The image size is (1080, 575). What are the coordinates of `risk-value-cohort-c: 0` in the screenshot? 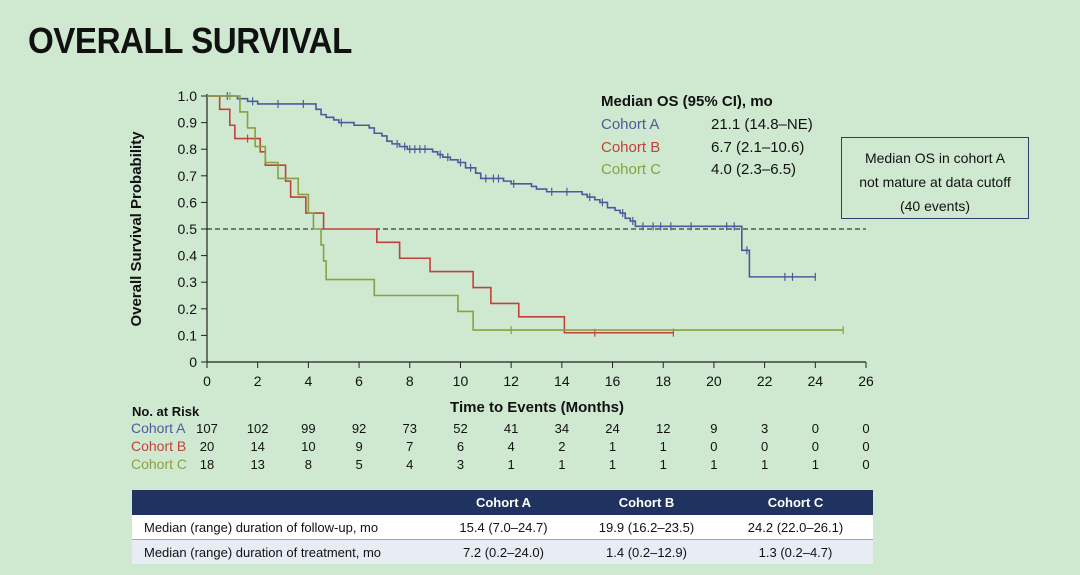 It's located at (865, 464).